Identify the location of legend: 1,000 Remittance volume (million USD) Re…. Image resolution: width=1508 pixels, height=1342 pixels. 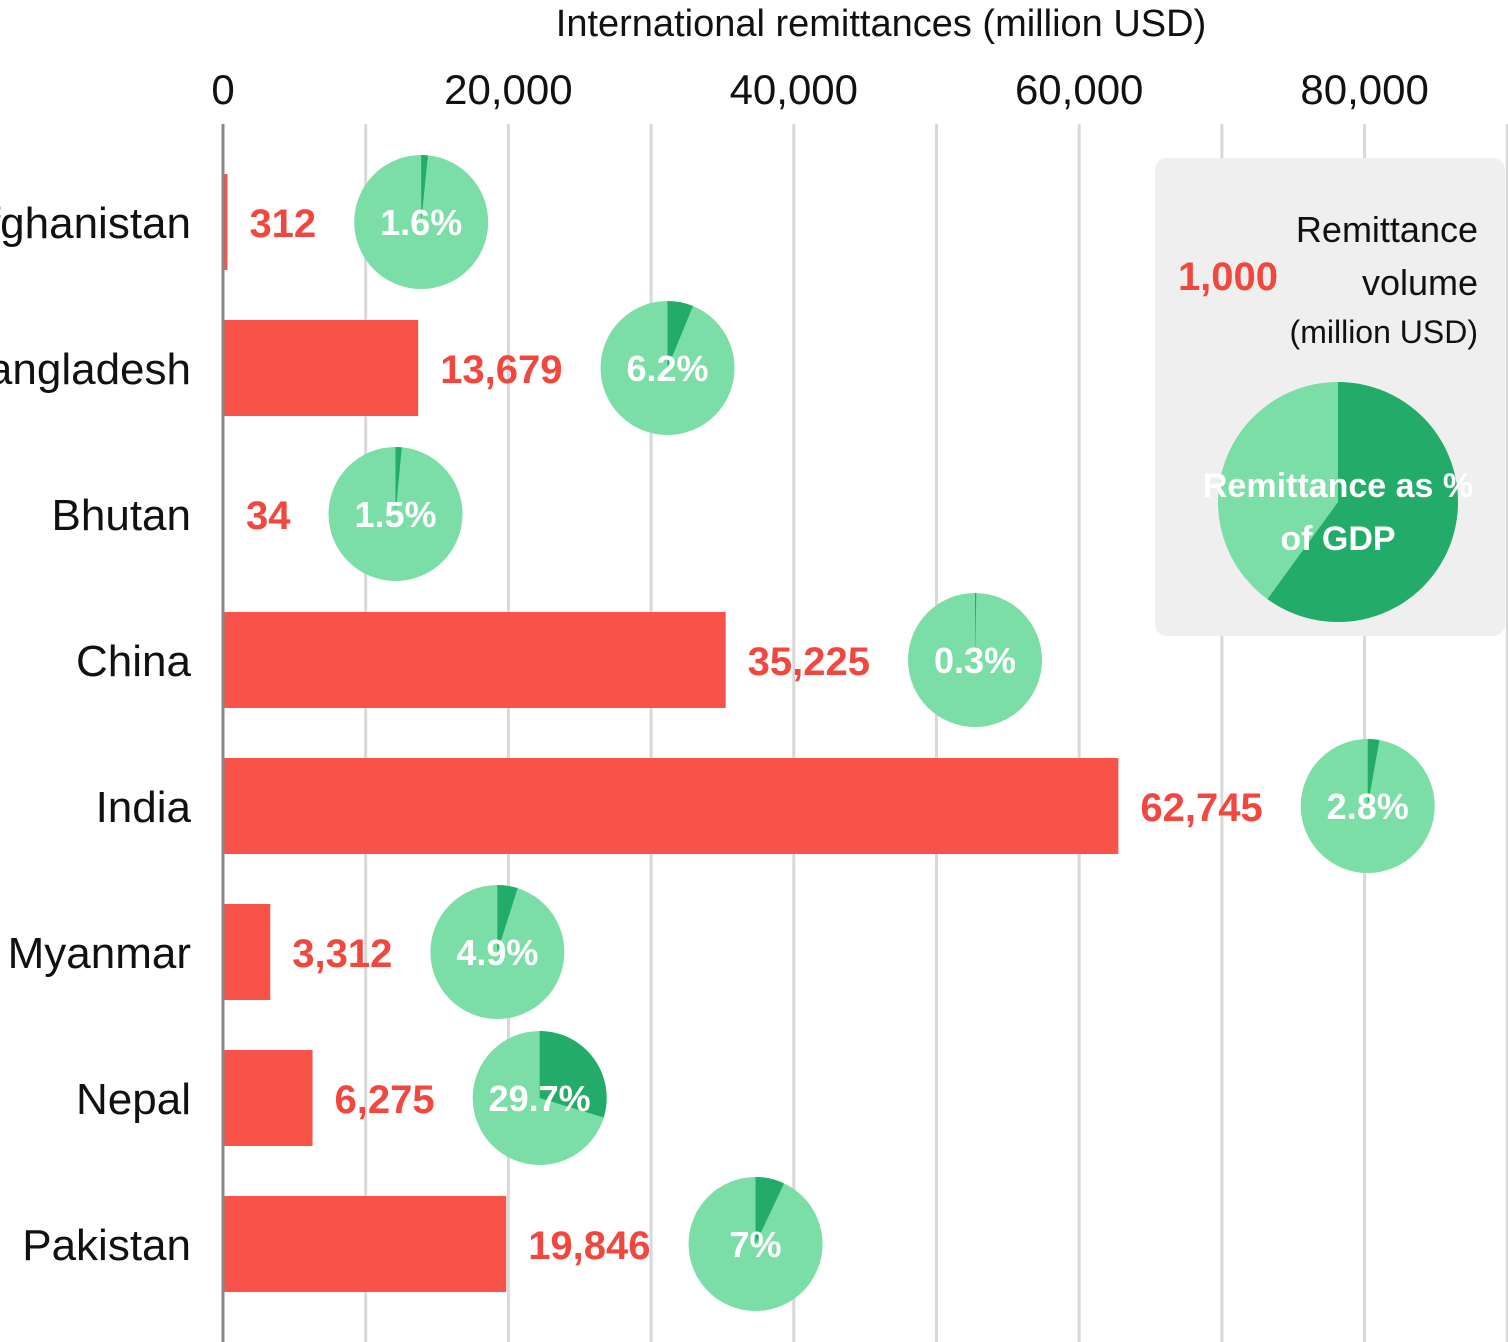
(1330, 397).